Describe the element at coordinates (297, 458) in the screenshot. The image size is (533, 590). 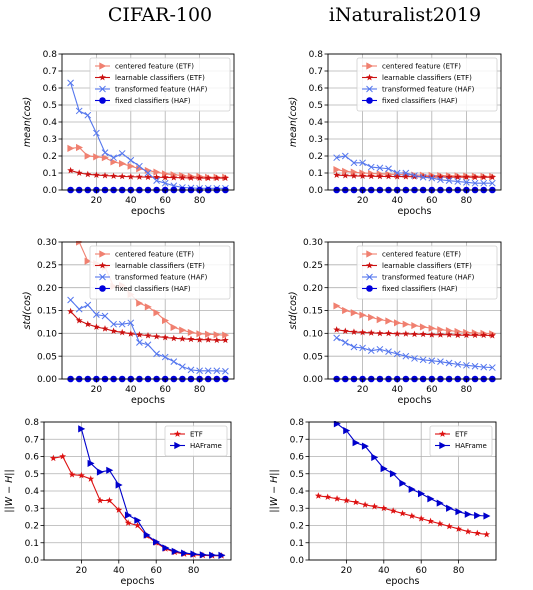
I see `y-tick-label: 0.6` at that location.